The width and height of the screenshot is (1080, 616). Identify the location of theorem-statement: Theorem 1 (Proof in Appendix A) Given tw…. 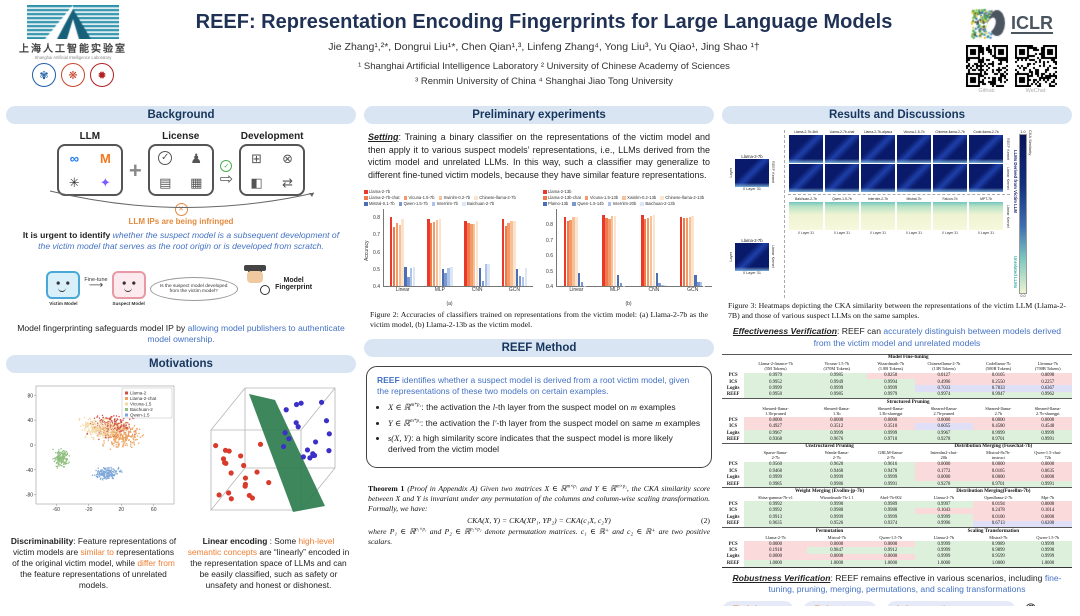
(539, 499).